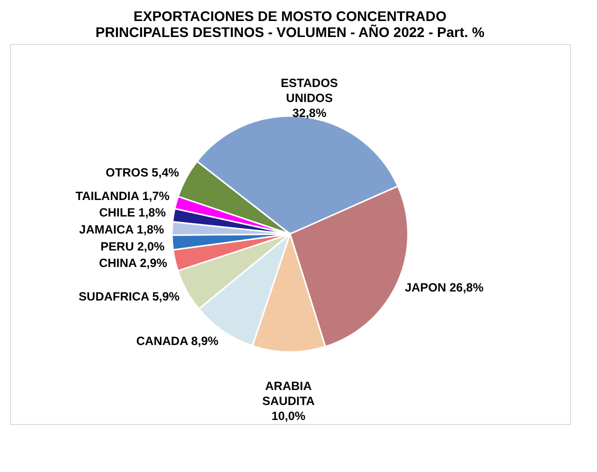 Image resolution: width=597 pixels, height=472 pixels. What do you see at coordinates (309, 113) in the screenshot?
I see `data-label: 32,8%` at bounding box center [309, 113].